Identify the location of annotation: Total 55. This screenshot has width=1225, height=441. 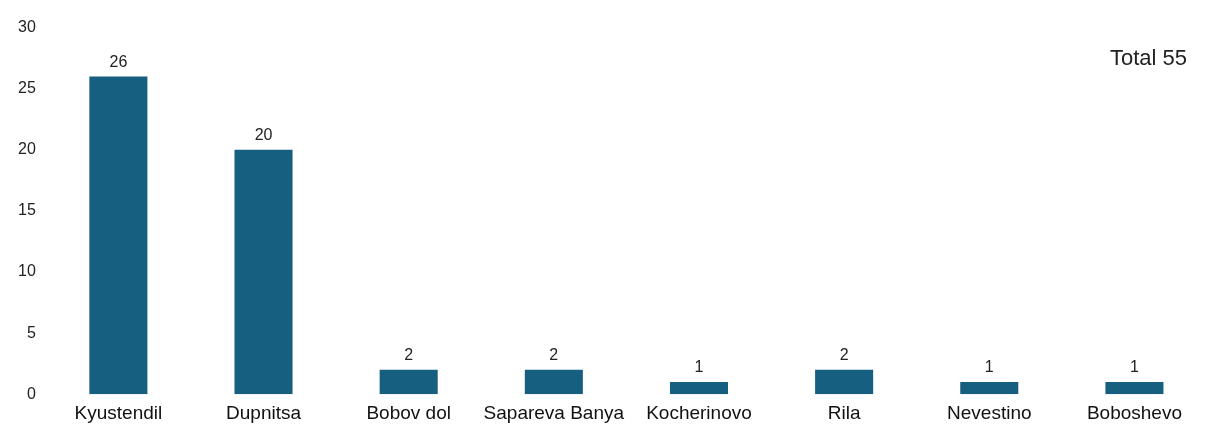
(1148, 57).